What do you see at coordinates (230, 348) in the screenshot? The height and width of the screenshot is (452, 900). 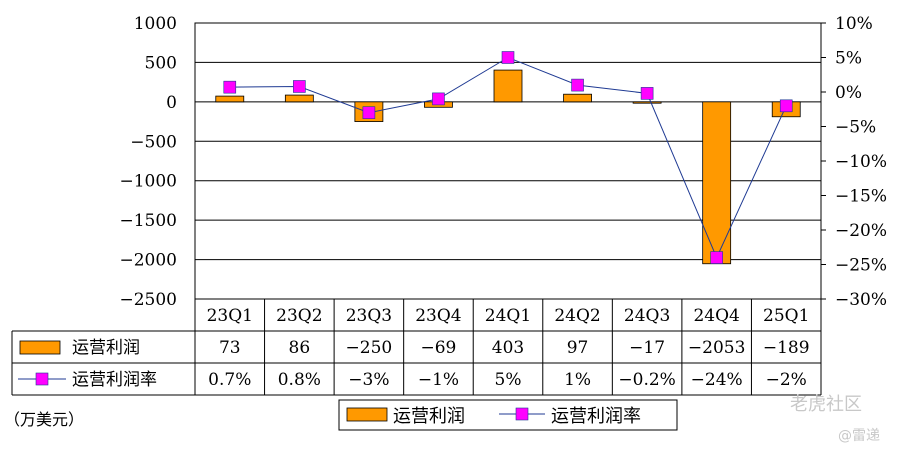 I see `table-cell: 73` at bounding box center [230, 348].